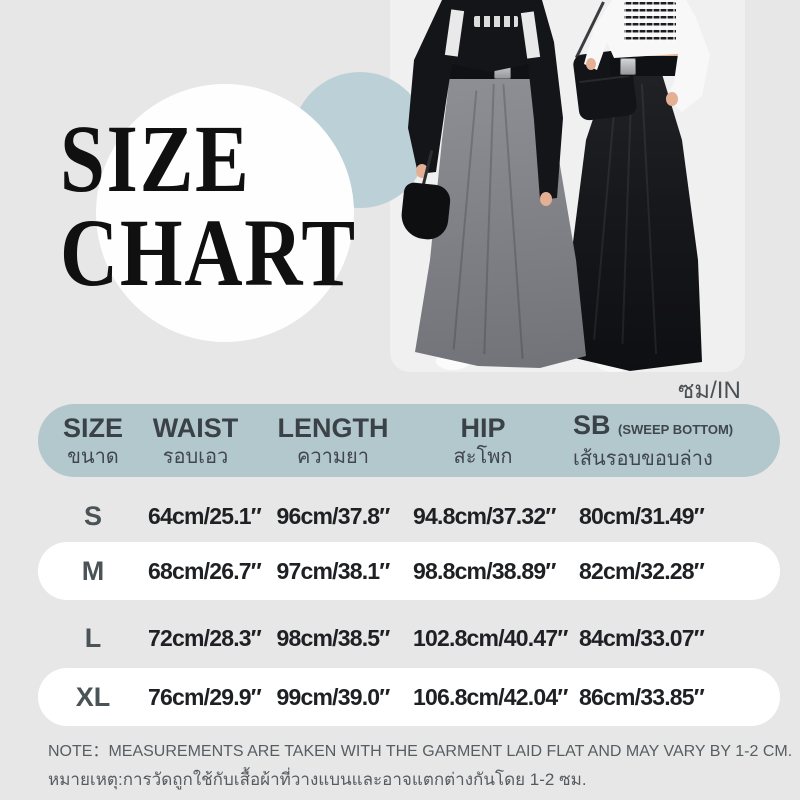  I want to click on size-label: M, so click(93, 570).